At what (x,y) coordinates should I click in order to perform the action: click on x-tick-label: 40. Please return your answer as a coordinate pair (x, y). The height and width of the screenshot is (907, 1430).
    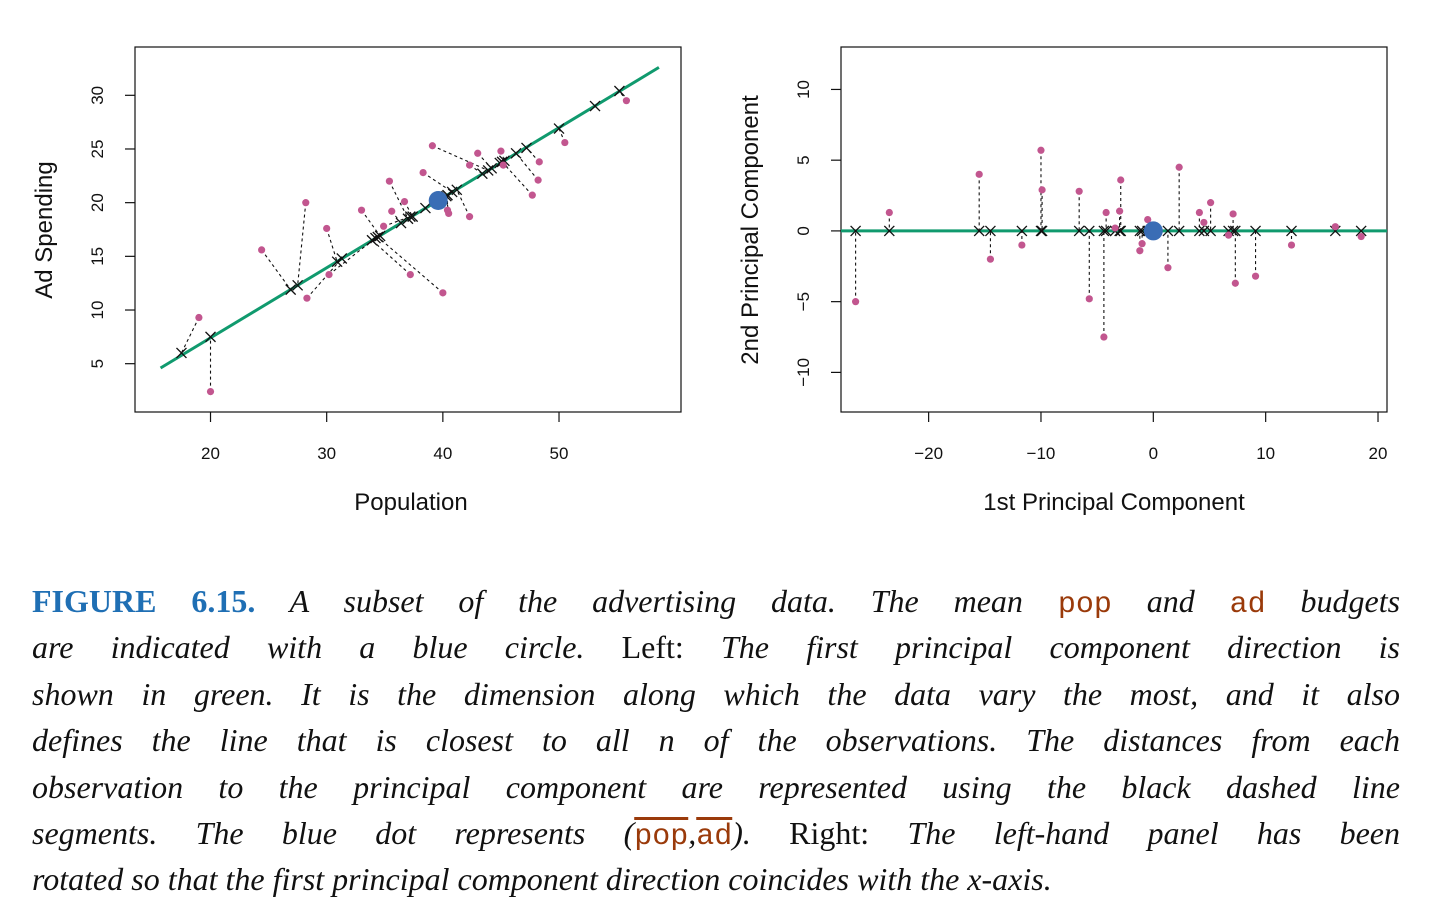
    Looking at the image, I should click on (442, 453).